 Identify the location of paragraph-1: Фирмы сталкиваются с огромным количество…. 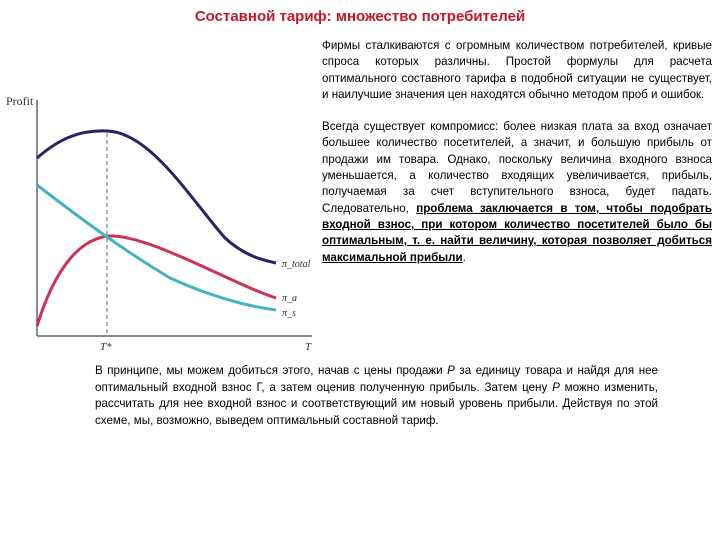
(517, 70).